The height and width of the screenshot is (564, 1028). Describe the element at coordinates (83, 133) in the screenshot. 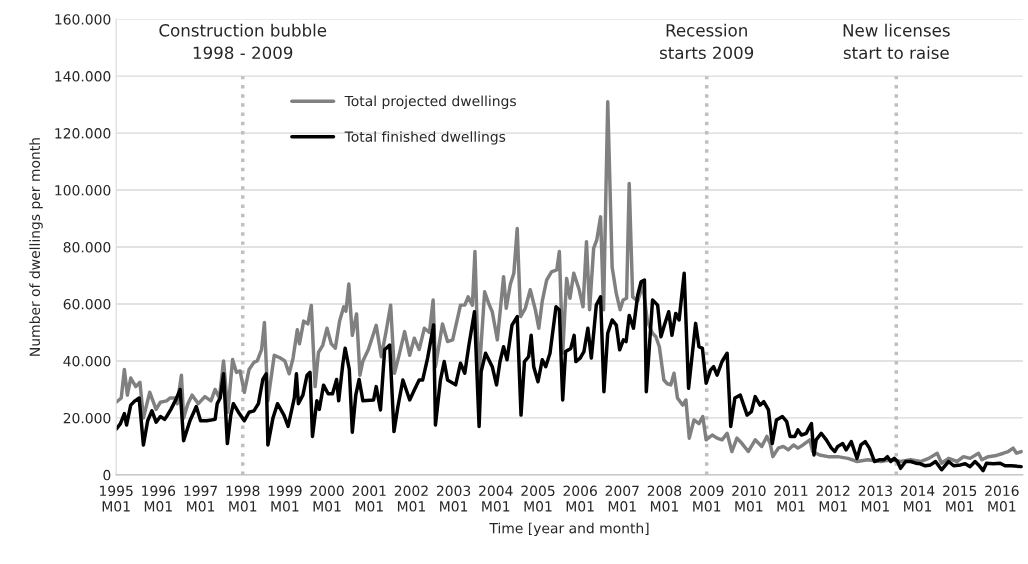

I see `y-tick-label: 120.000` at that location.